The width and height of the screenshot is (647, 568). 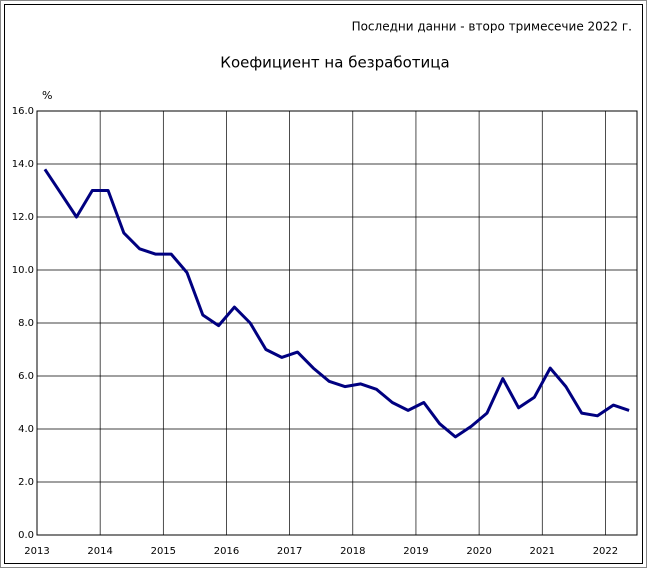 I want to click on y-tick-label: 12.0, so click(x=23, y=217).